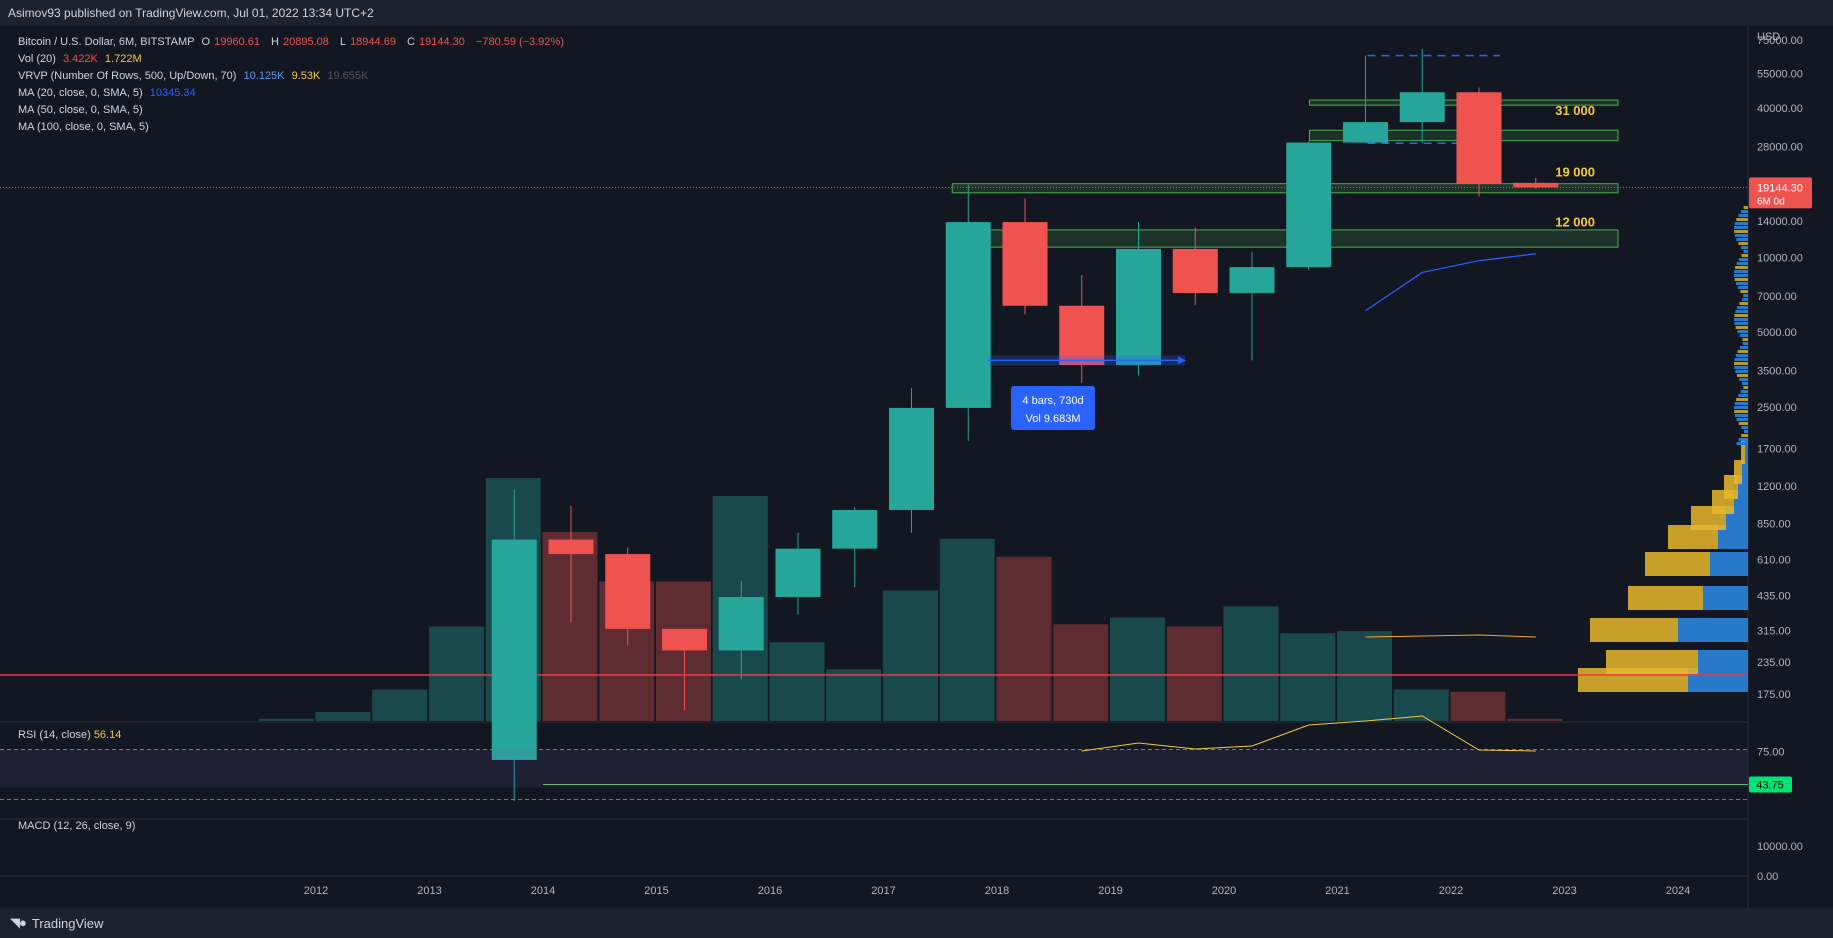 The height and width of the screenshot is (938, 1833). Describe the element at coordinates (305, 42) in the screenshot. I see `high-value: 20895.08` at that location.